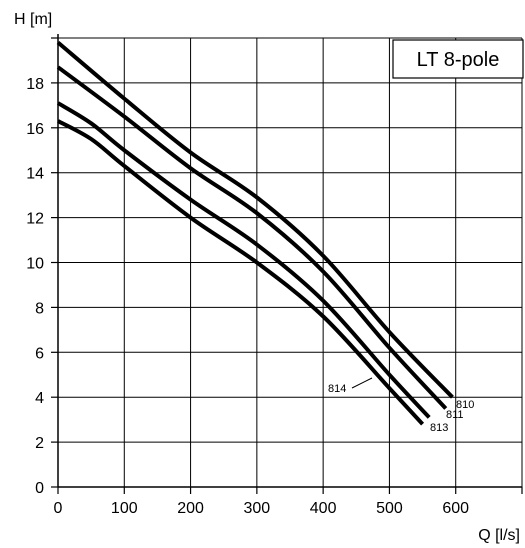 This screenshot has width=525, height=548. I want to click on x-tick-label-100: 100, so click(124, 508).